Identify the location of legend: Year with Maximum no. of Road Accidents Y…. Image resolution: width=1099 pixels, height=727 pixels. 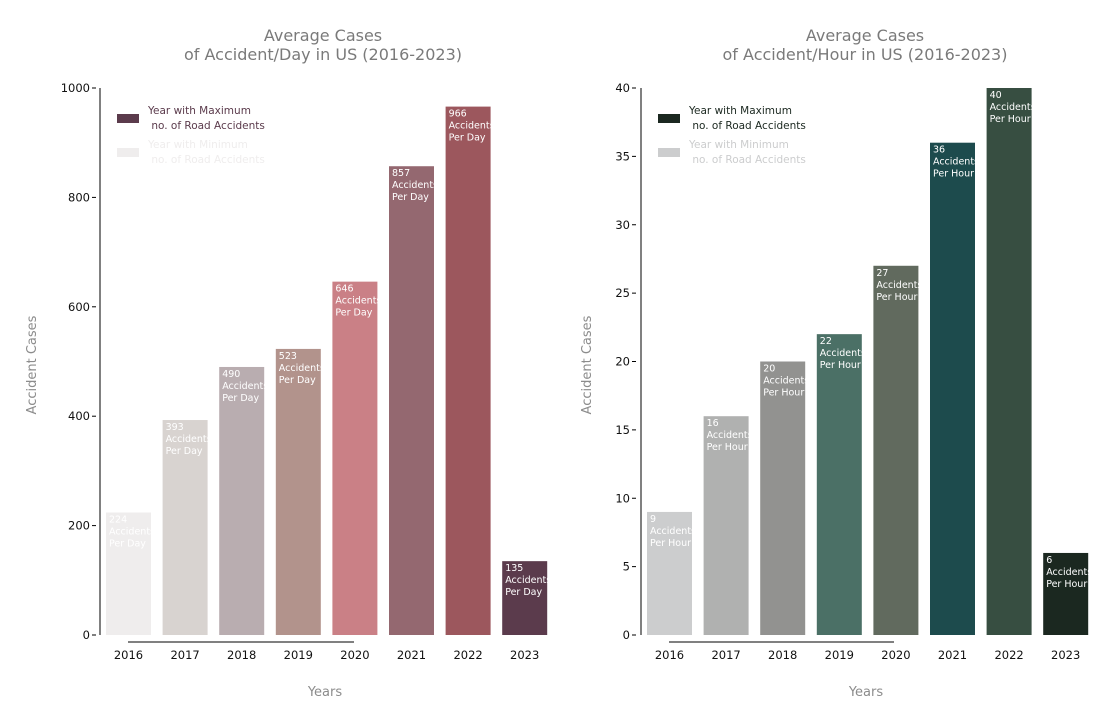
(732, 135).